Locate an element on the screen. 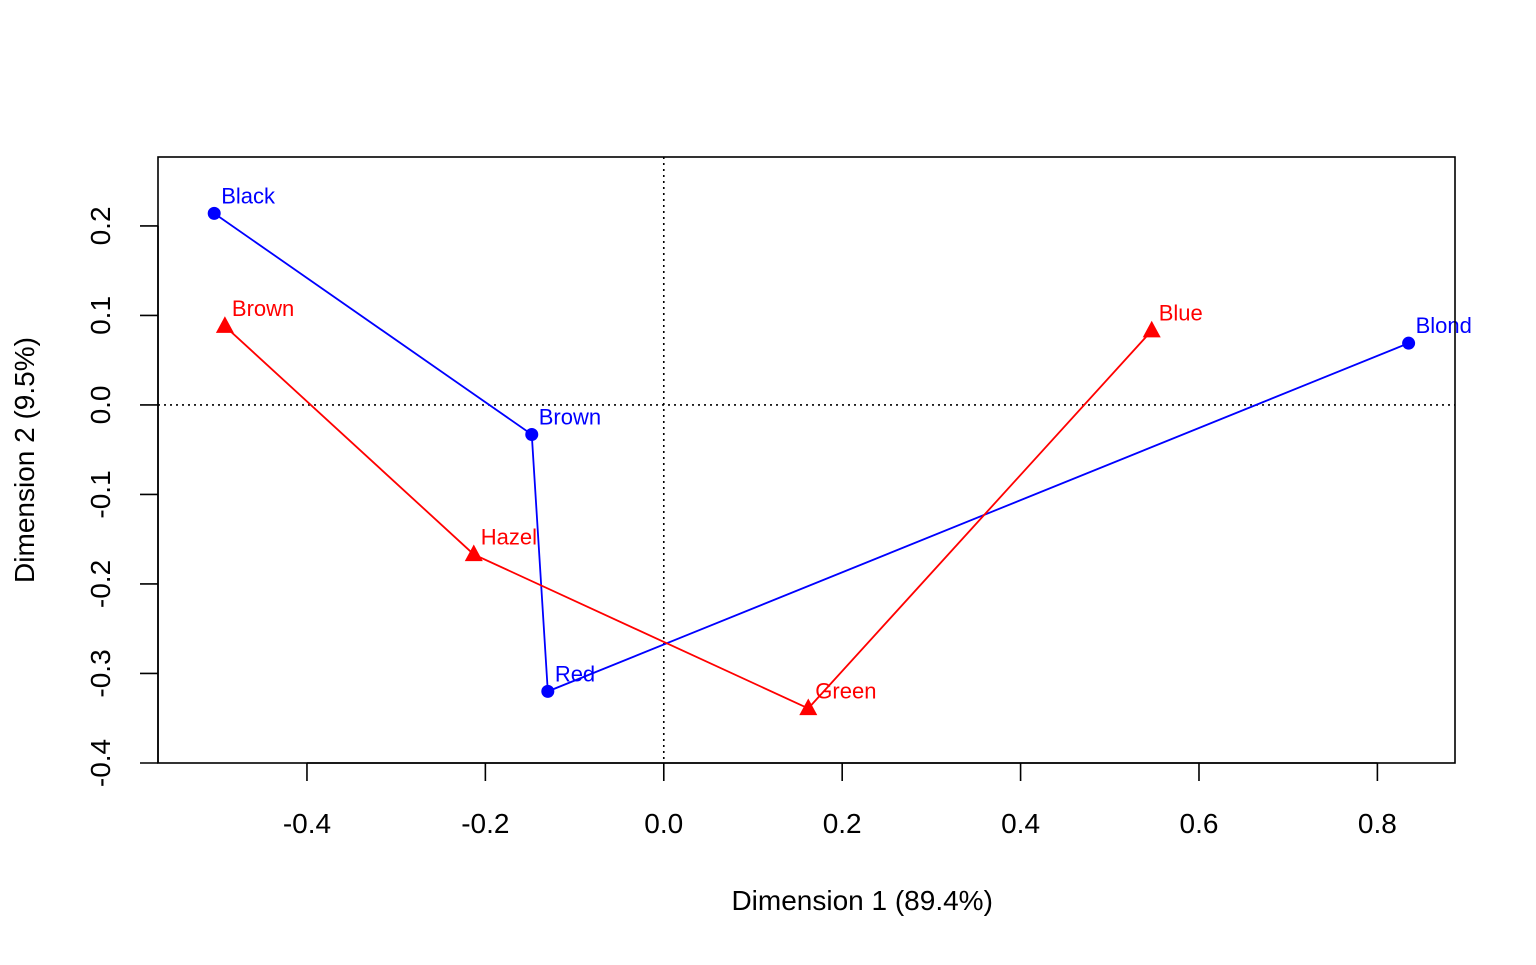 Image resolution: width=1536 pixels, height=965 pixels. x-tick-label: 0.6 is located at coordinates (1199, 823).